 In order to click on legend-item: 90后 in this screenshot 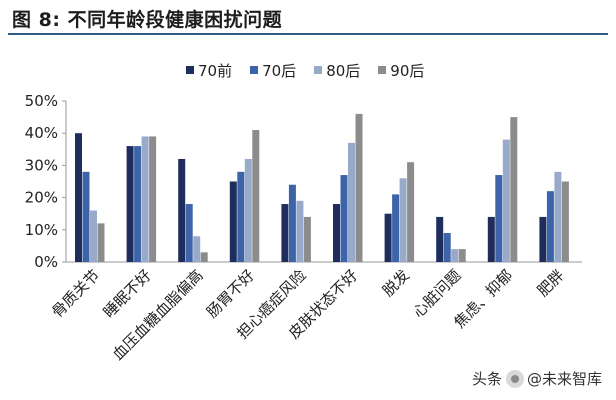, I will do `click(401, 70)`.